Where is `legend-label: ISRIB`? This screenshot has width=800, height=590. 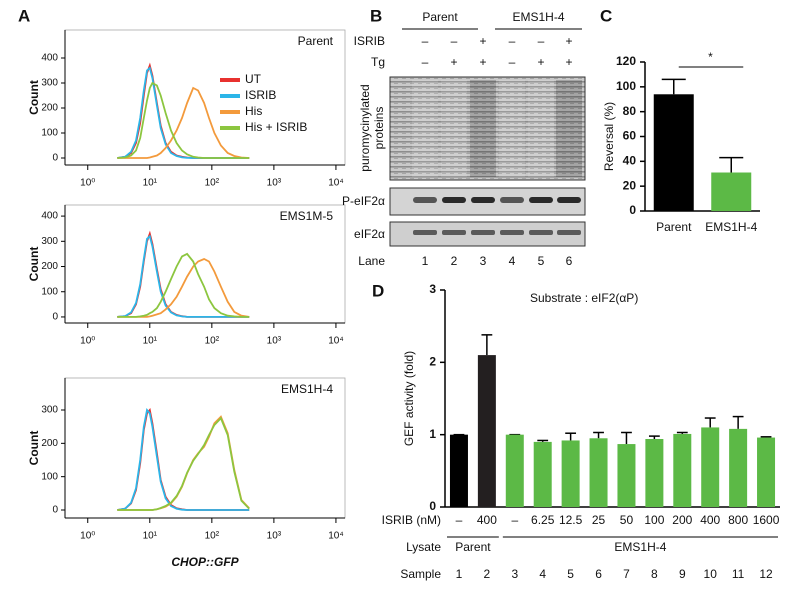 legend-label: ISRIB is located at coordinates (260, 95).